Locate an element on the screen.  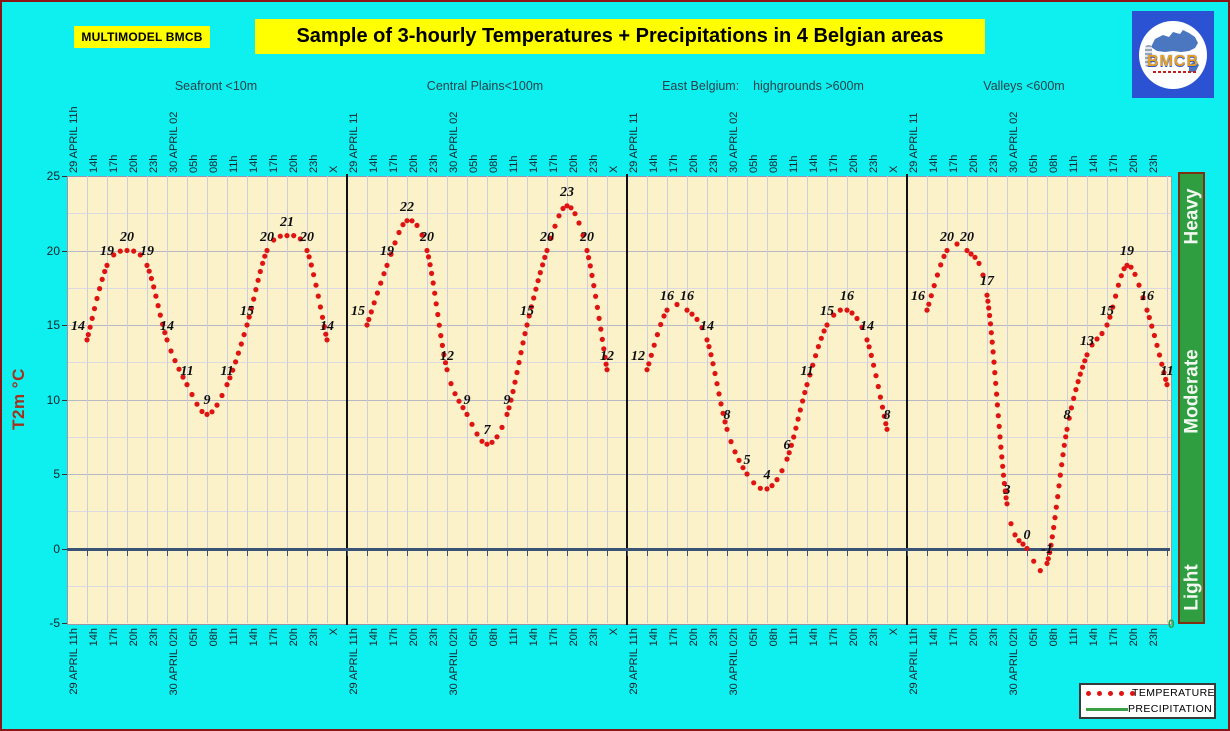
legend-temperature-row: TEMPERATURE is located at coordinates (1149, 693).